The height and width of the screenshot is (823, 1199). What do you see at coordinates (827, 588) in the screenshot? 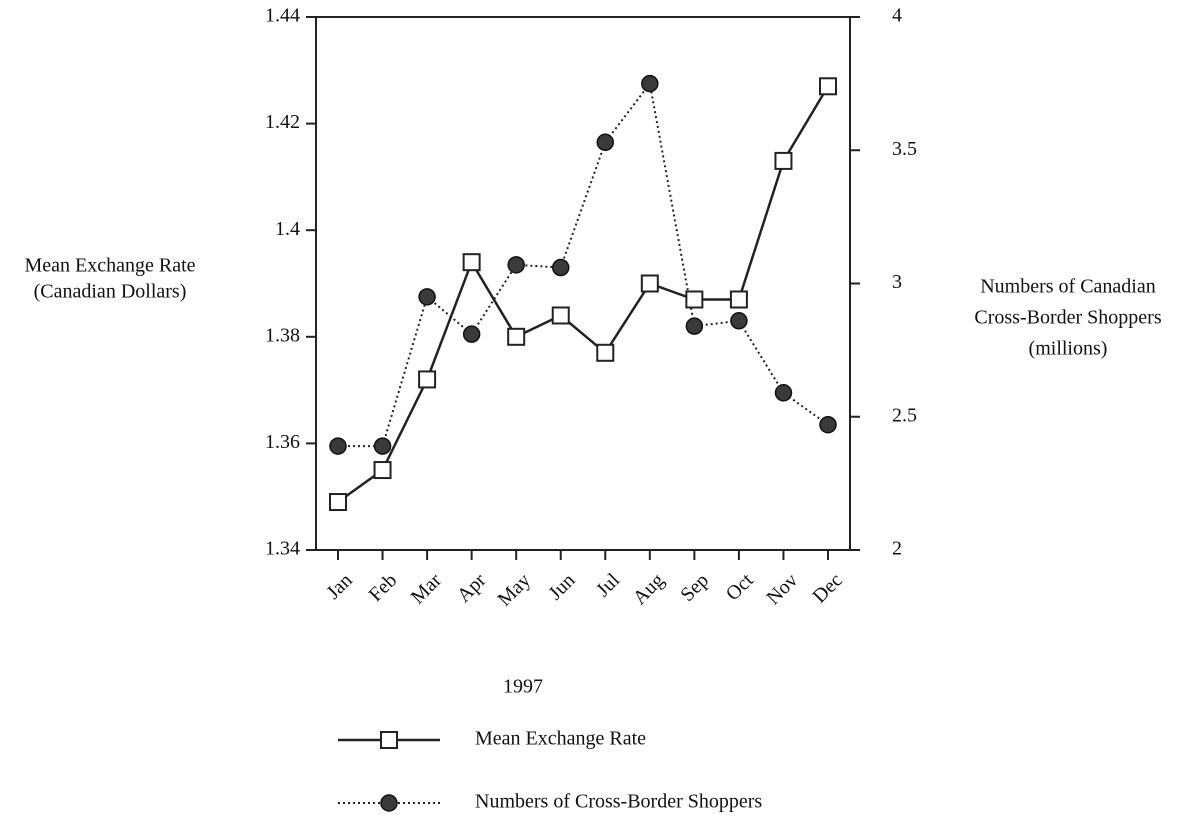
I see `x-tick-label: Dec` at bounding box center [827, 588].